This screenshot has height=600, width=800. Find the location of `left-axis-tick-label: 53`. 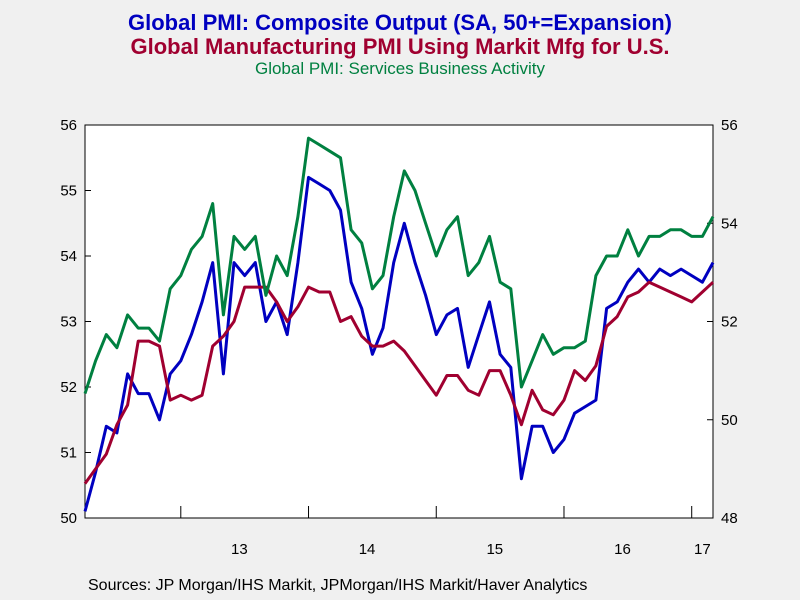

left-axis-tick-label: 53 is located at coordinates (68, 322).